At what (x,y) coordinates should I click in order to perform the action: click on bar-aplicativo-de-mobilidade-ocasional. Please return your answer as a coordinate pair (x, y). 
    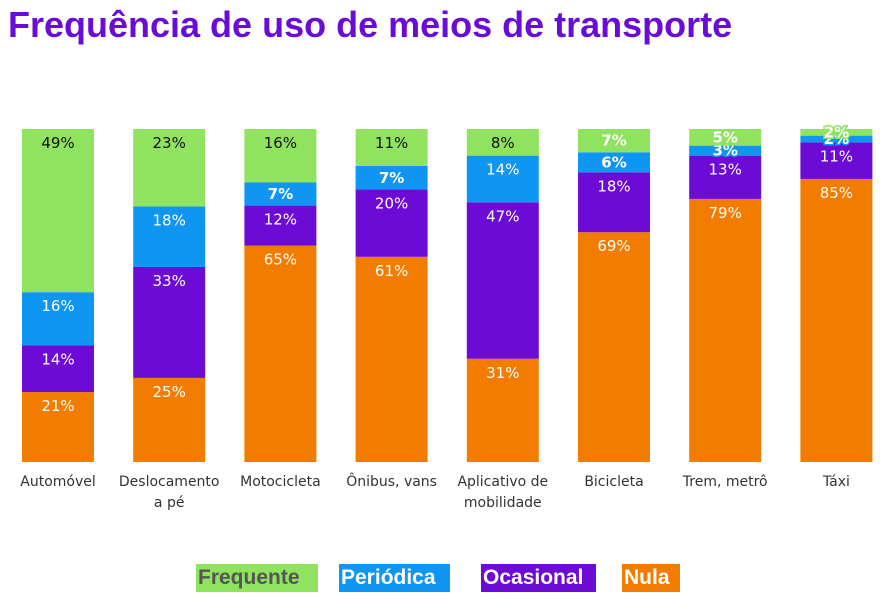
    Looking at the image, I should click on (502, 280).